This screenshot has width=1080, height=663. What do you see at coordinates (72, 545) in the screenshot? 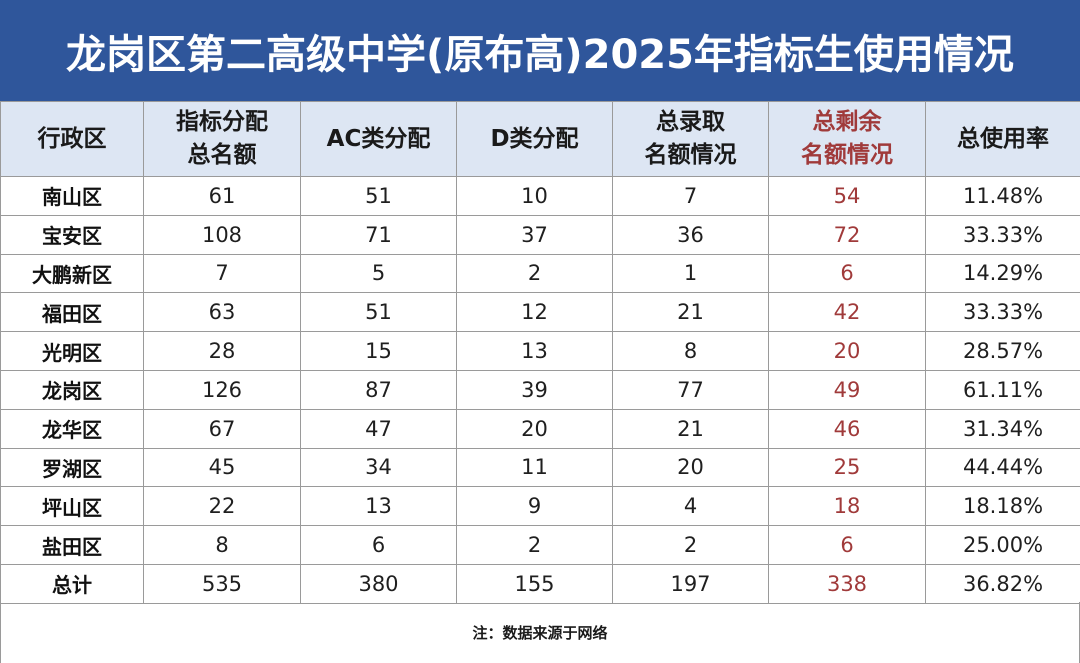
I see `cell-district: 盐田区` at bounding box center [72, 545].